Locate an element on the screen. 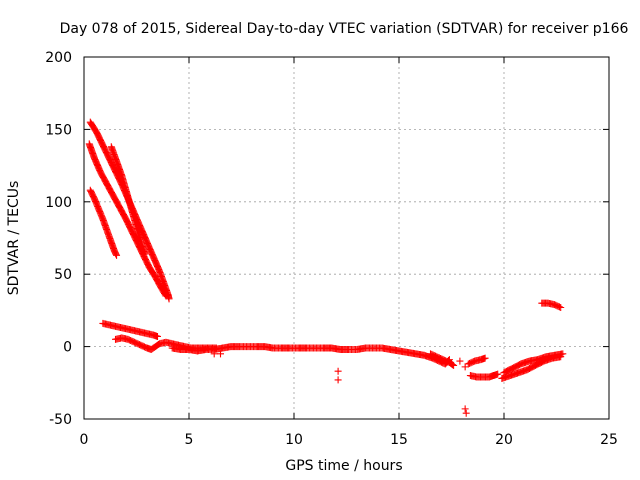  series-isolated is located at coordinates (340, 383).